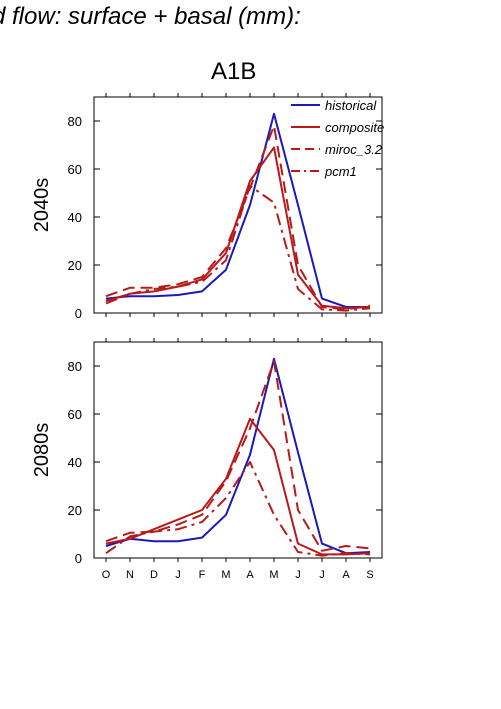 This screenshot has width=501, height=709. Describe the element at coordinates (130, 575) in the screenshot. I see `x-tick-label: N` at that location.